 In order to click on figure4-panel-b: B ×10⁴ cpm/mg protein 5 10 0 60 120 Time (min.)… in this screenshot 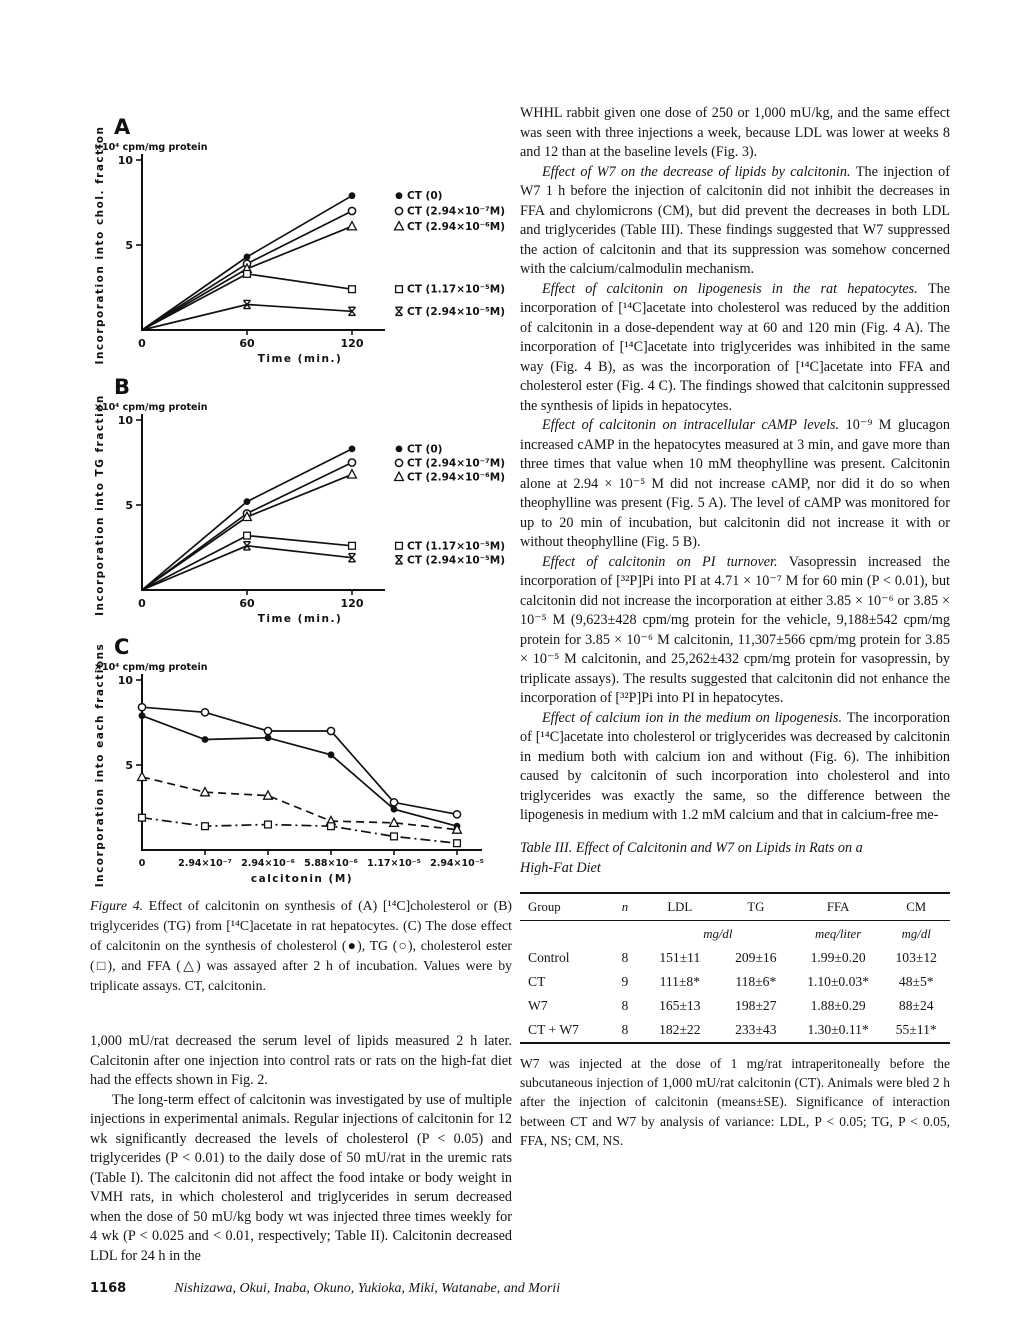, I will do `click(301, 494)`.